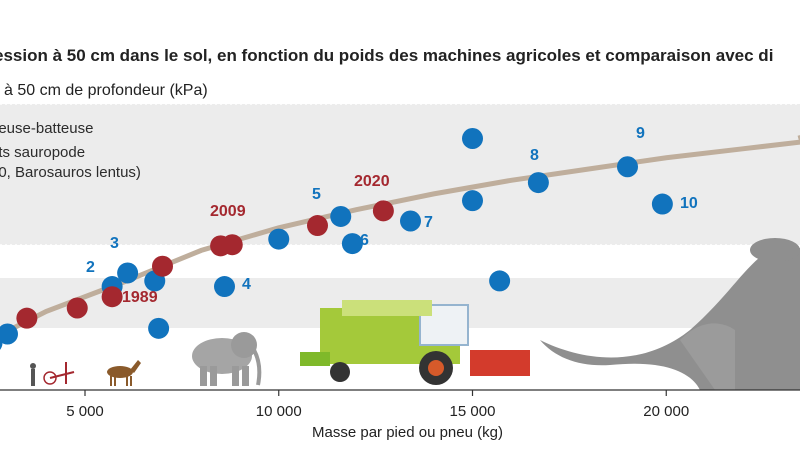  What do you see at coordinates (228, 211) in the screenshot?
I see `point-label: 2009` at bounding box center [228, 211].